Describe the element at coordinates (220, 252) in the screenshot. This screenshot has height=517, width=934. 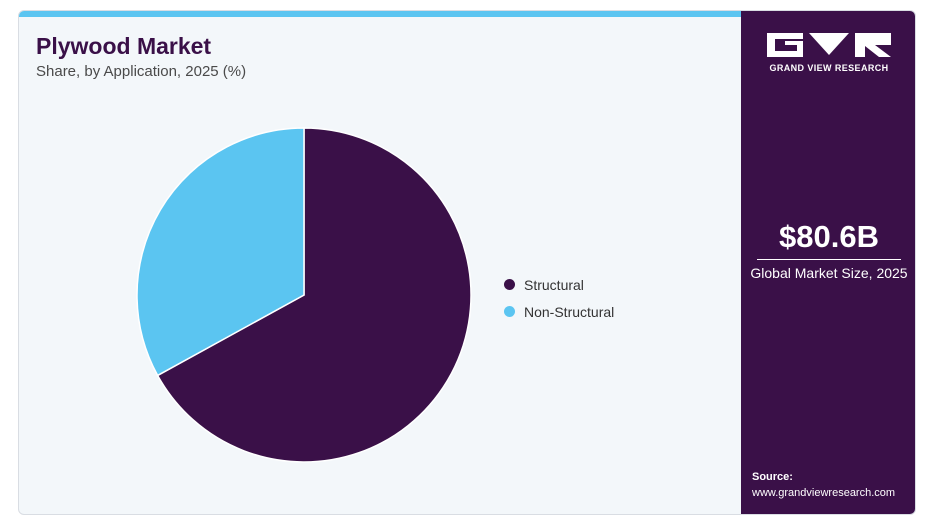
I see `pie-slice-non-structural` at that location.